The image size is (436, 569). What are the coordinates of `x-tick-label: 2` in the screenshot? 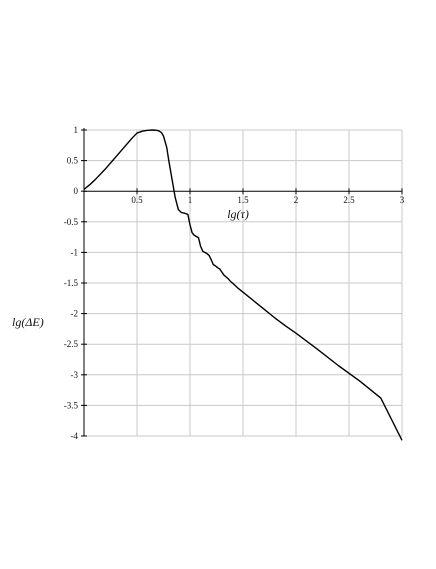 It's located at (296, 200).